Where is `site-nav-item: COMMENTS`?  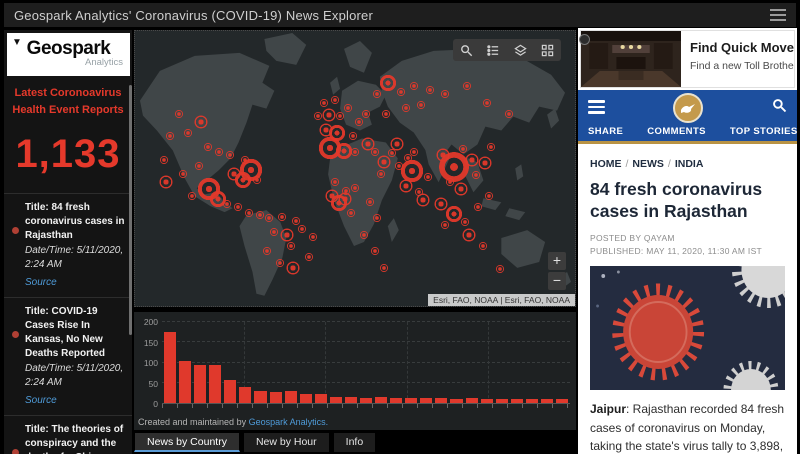
site-nav-item: COMMENTS is located at coordinates (676, 131).